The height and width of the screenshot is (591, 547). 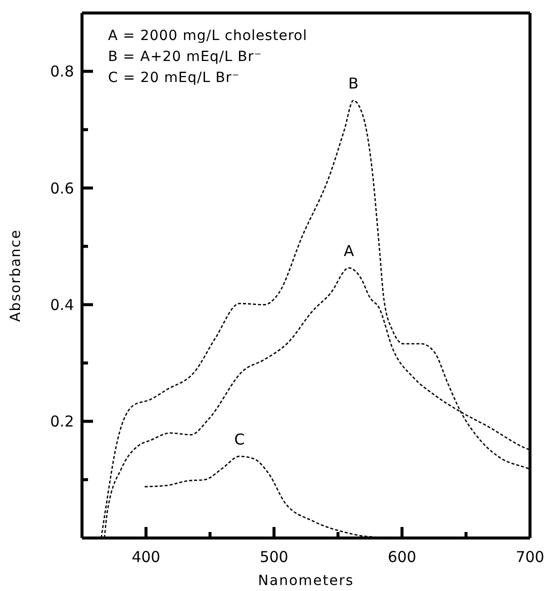 What do you see at coordinates (16, 275) in the screenshot?
I see `y-axis-title: Absorbance` at bounding box center [16, 275].